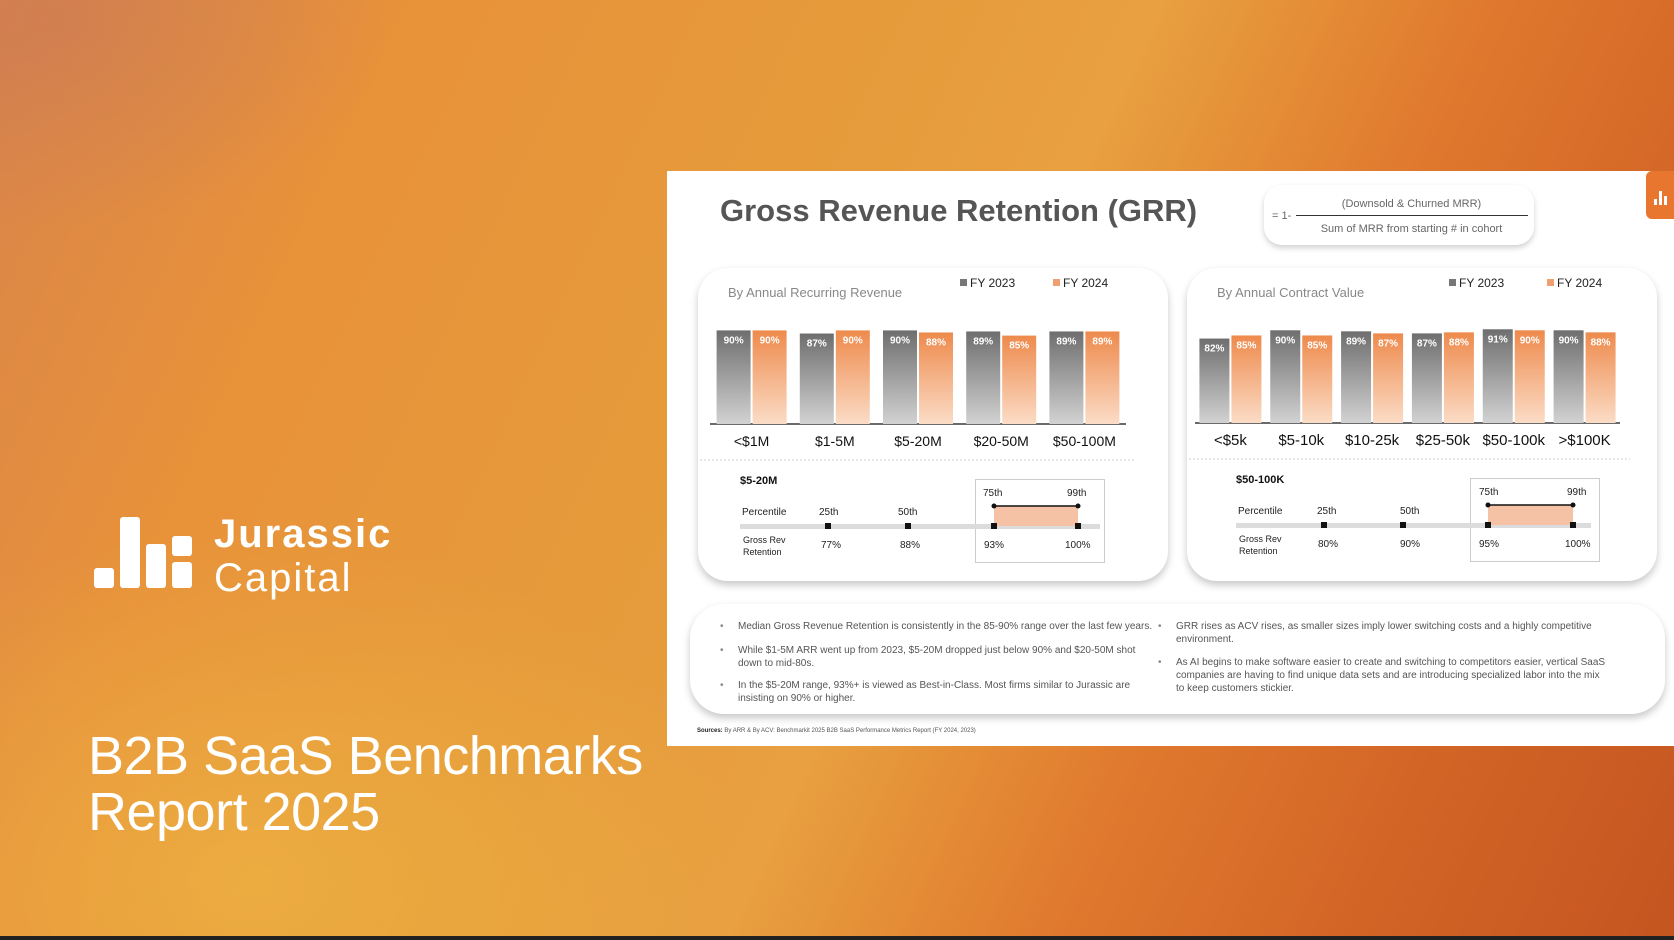  I want to click on acv-p75: 75th, so click(1489, 492).